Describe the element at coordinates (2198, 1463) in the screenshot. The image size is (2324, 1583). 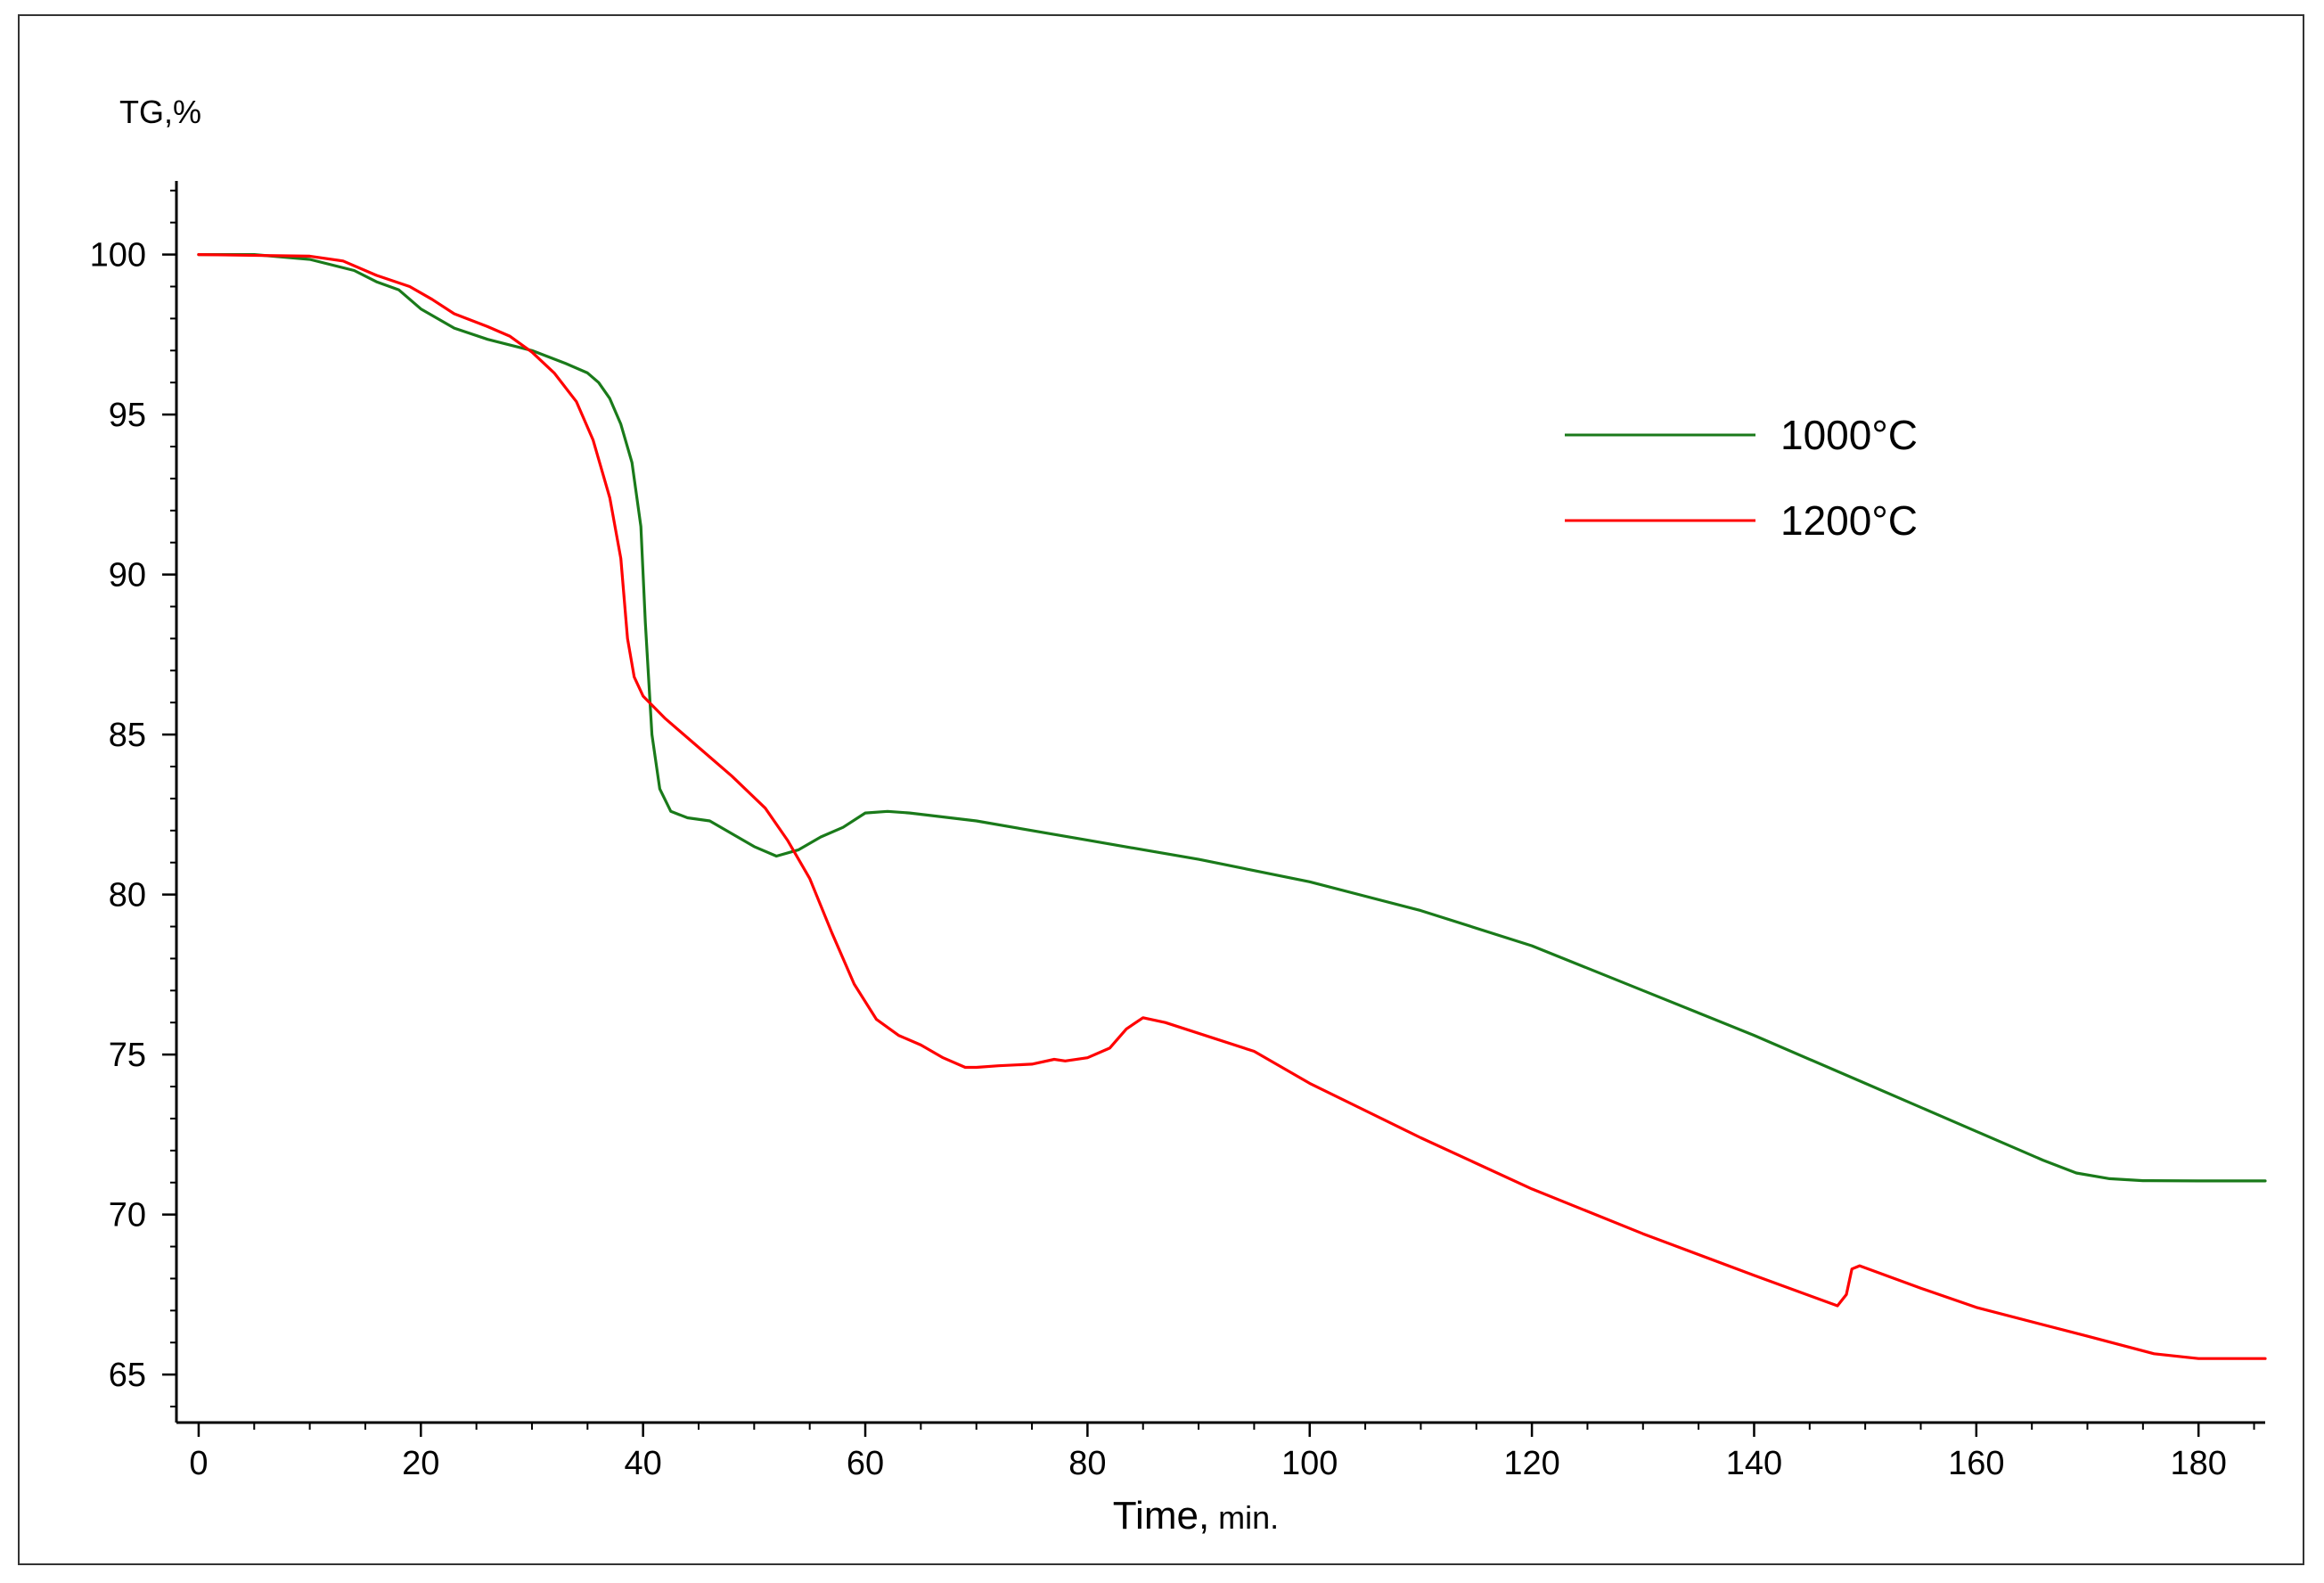
I see `x-tick-label: 180` at that location.